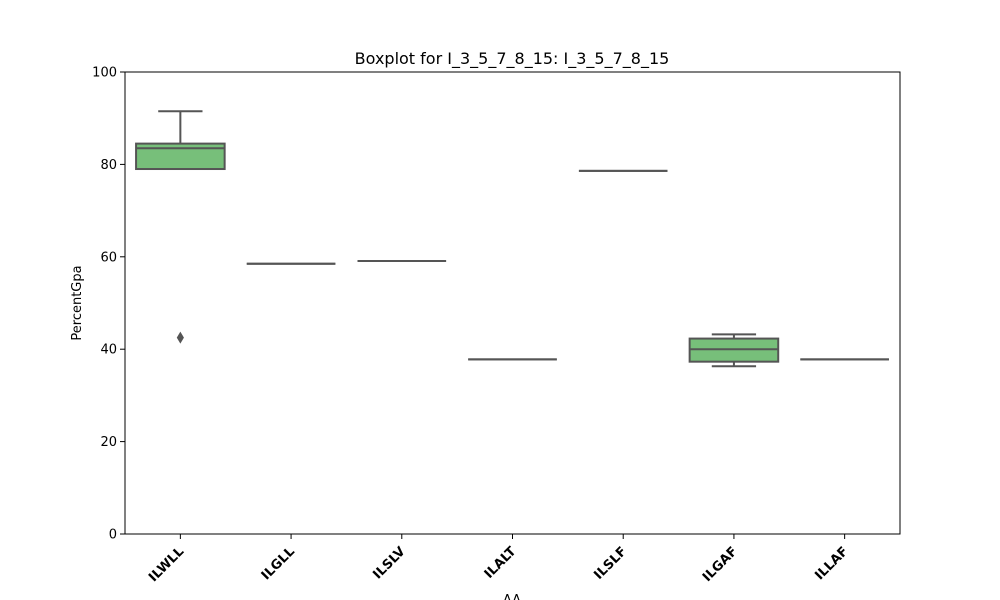 The width and height of the screenshot is (1000, 600). I want to click on x-tick-label: ILSLF, so click(610, 563).